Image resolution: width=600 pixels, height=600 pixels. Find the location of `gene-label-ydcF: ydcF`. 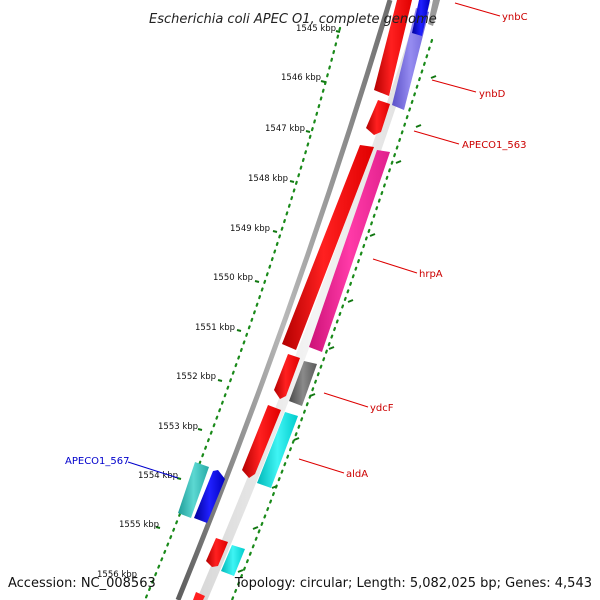

gene-label-ydcF: ydcF is located at coordinates (382, 408).